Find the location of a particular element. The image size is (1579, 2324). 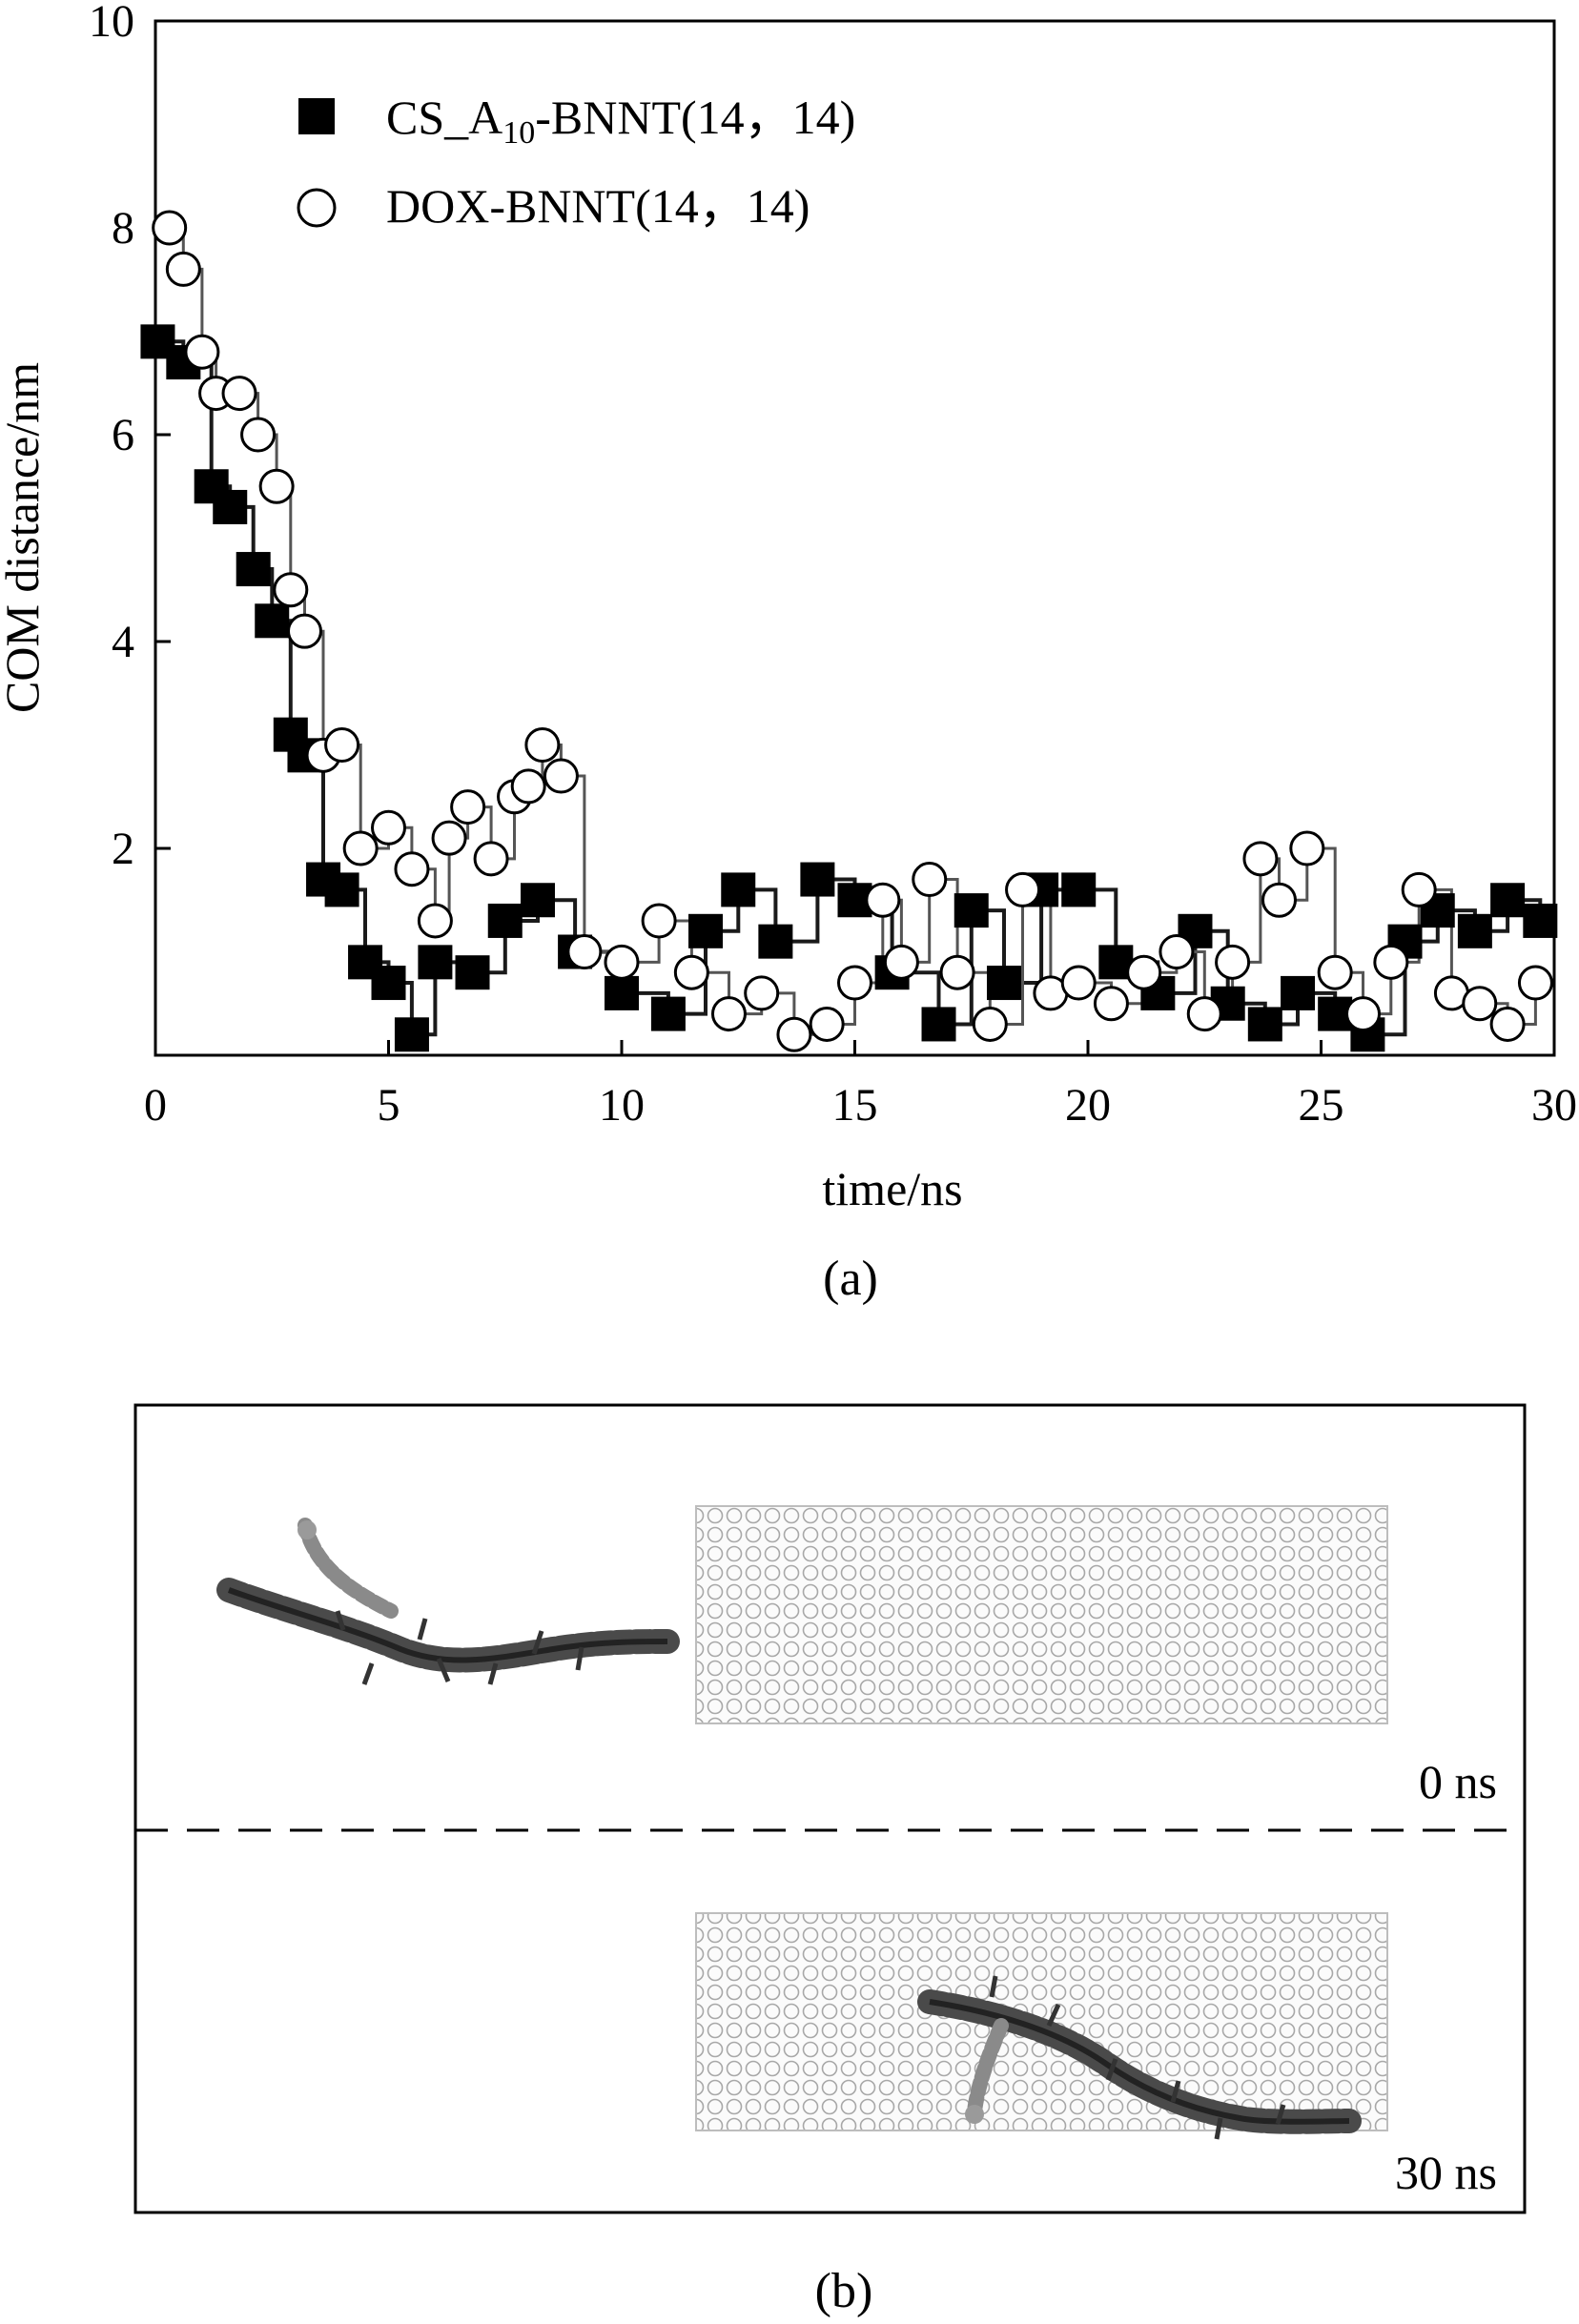

time-label-0ns: 0 ns is located at coordinates (1458, 1781).